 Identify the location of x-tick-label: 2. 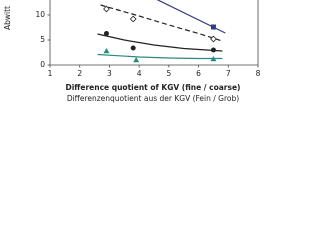
(79, 73).